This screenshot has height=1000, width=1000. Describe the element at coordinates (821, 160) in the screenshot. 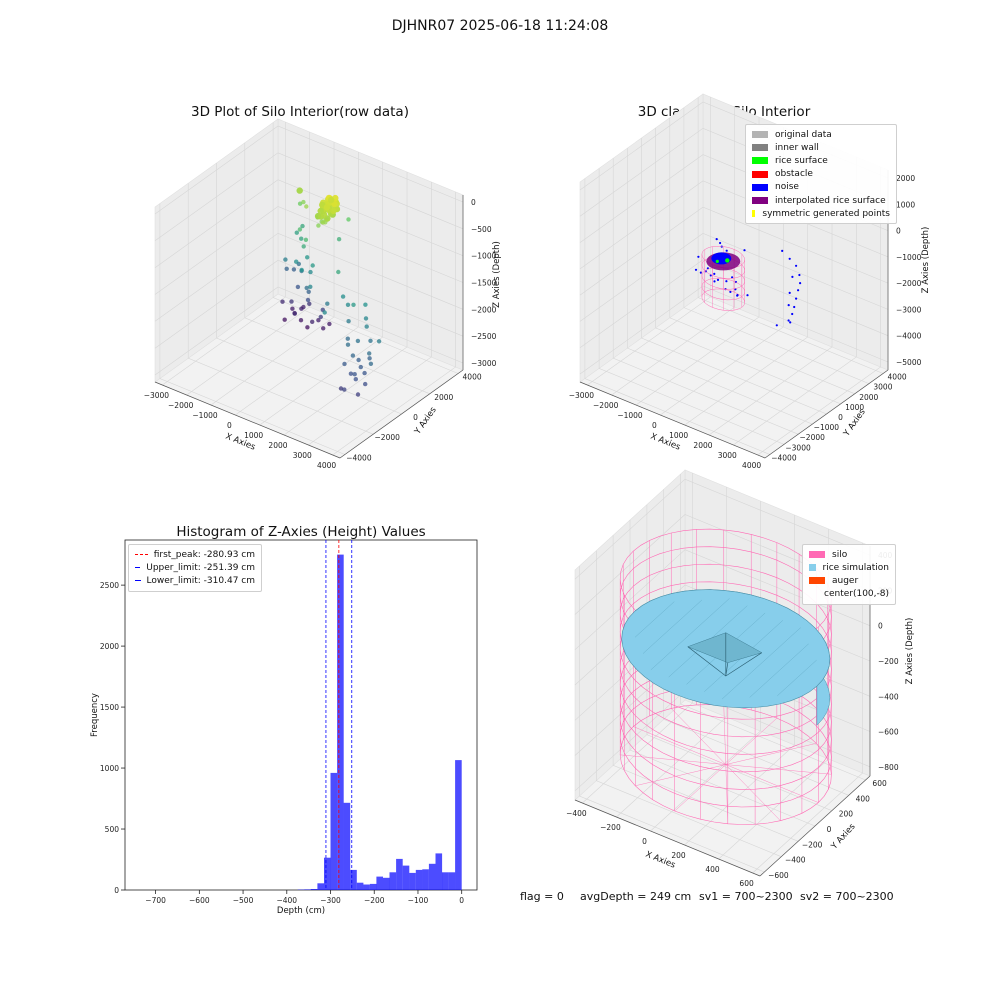

I see `plot2-legend-item: rice surface` at that location.